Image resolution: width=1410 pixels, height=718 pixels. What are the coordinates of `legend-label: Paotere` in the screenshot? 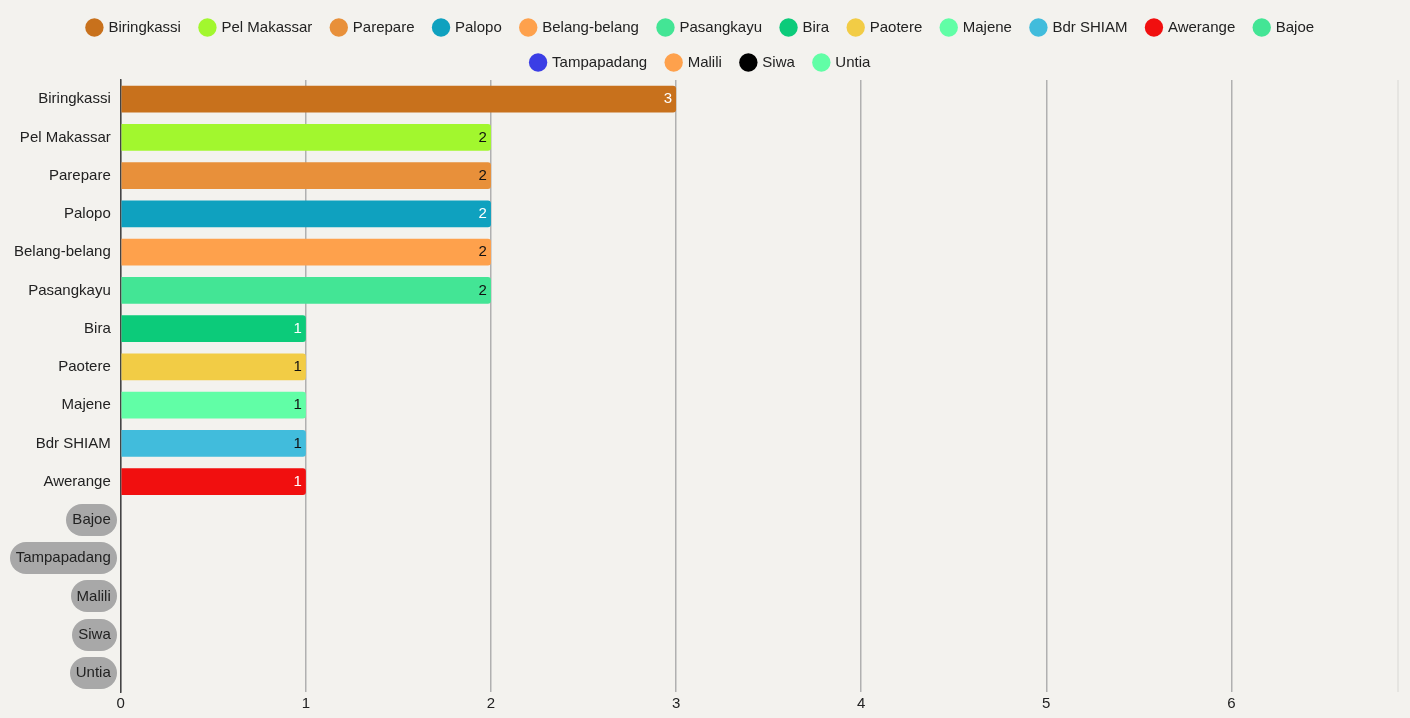 It's located at (896, 26).